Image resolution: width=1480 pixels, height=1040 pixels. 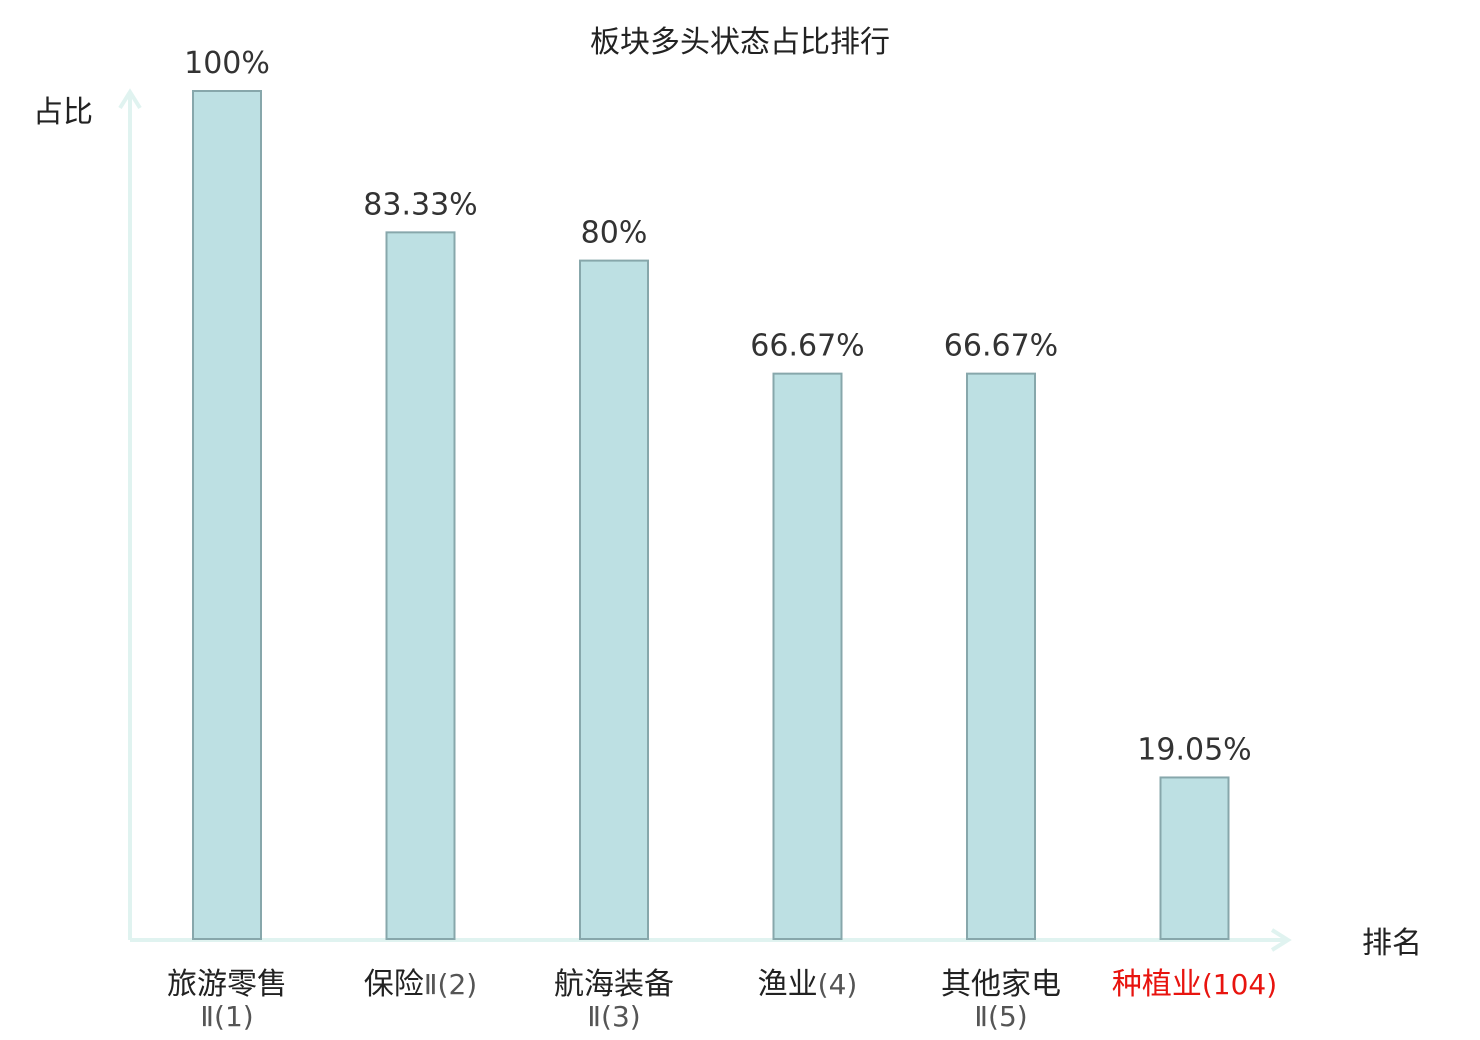 I want to click on category-name-3: 渔业, so click(x=788, y=984).